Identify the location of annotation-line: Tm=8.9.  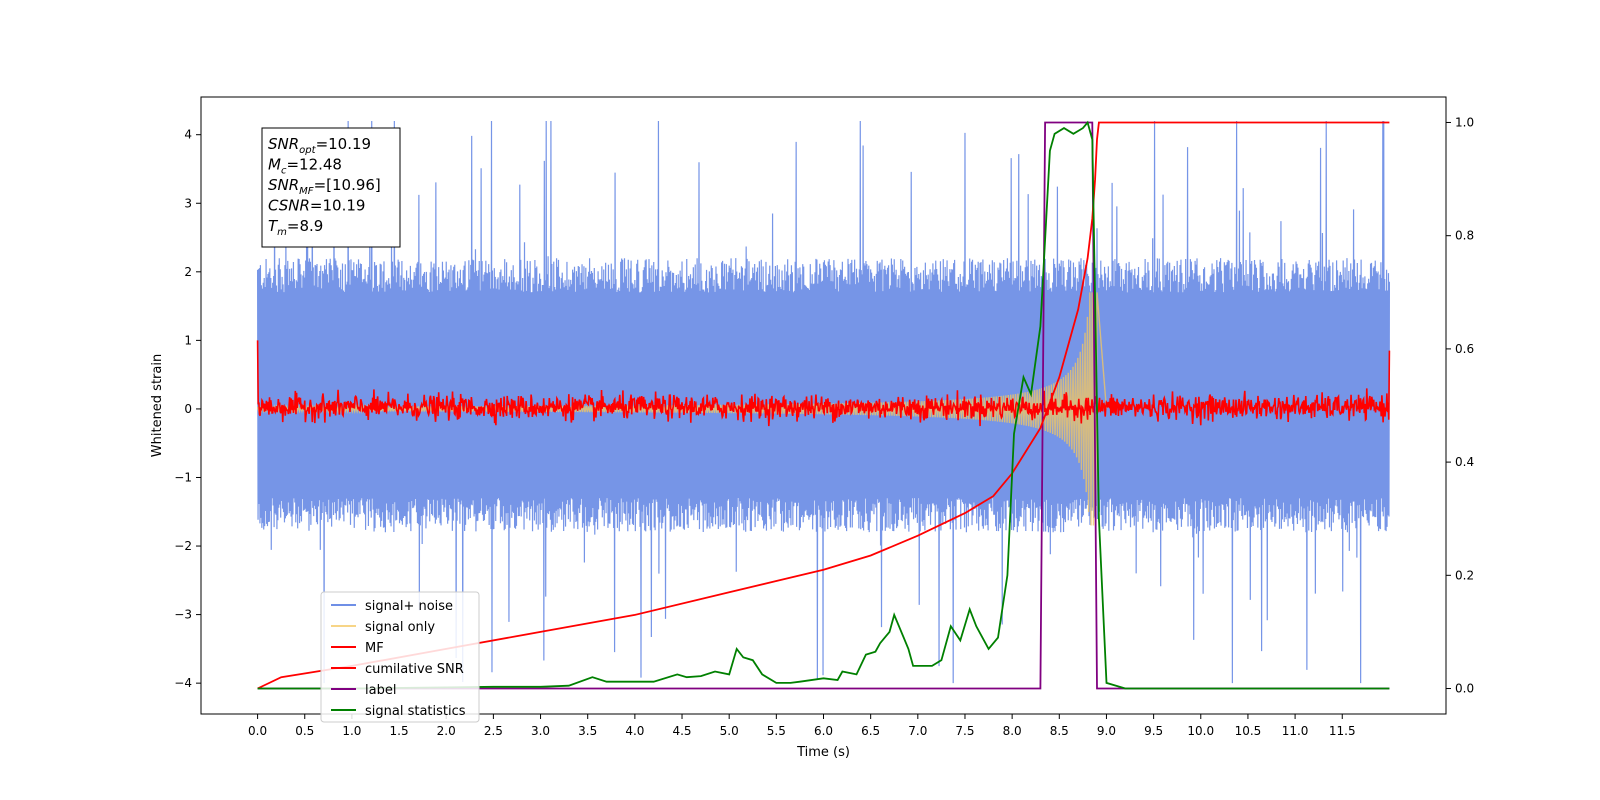
(295, 227).